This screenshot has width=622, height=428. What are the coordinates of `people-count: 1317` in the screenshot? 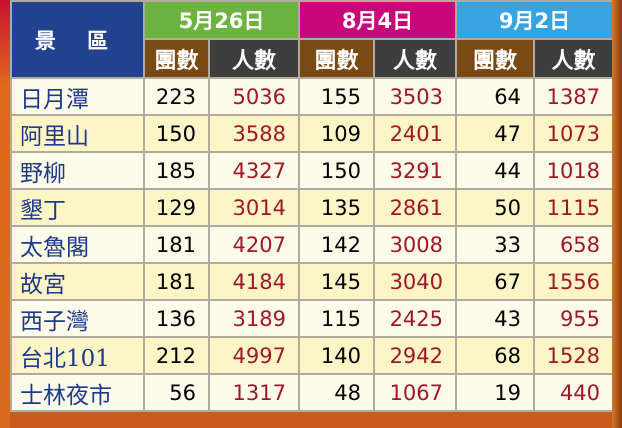 It's located at (254, 392).